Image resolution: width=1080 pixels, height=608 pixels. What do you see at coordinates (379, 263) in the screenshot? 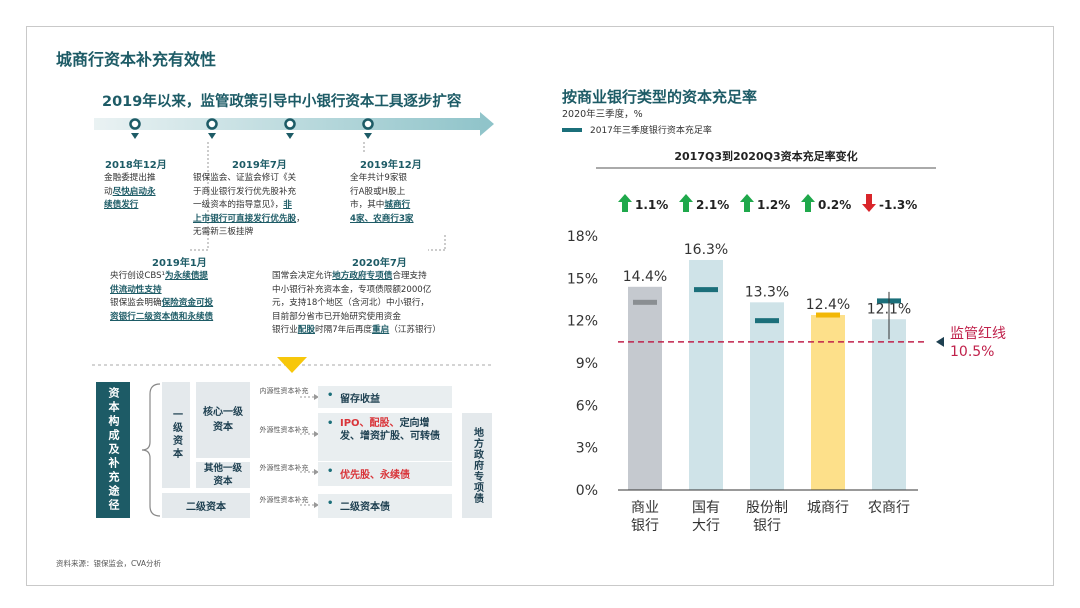
I see `timeline-date: 2020年7月` at bounding box center [379, 263].